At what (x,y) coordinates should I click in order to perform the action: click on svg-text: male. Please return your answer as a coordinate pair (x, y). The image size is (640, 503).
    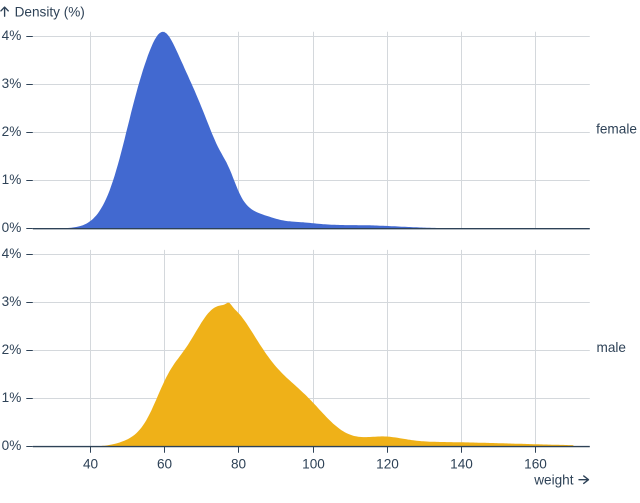
    Looking at the image, I should click on (611, 347).